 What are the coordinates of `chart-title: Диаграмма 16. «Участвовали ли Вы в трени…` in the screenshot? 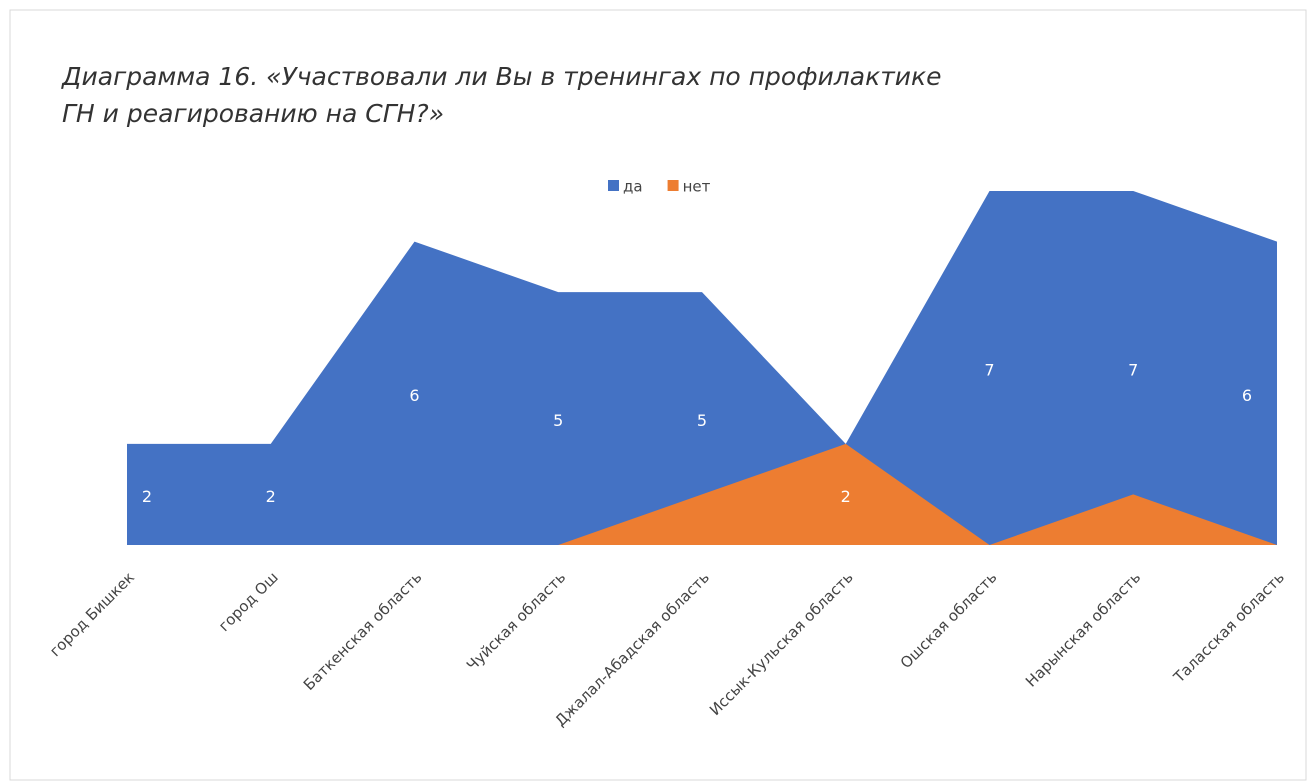 It's located at (501, 76).